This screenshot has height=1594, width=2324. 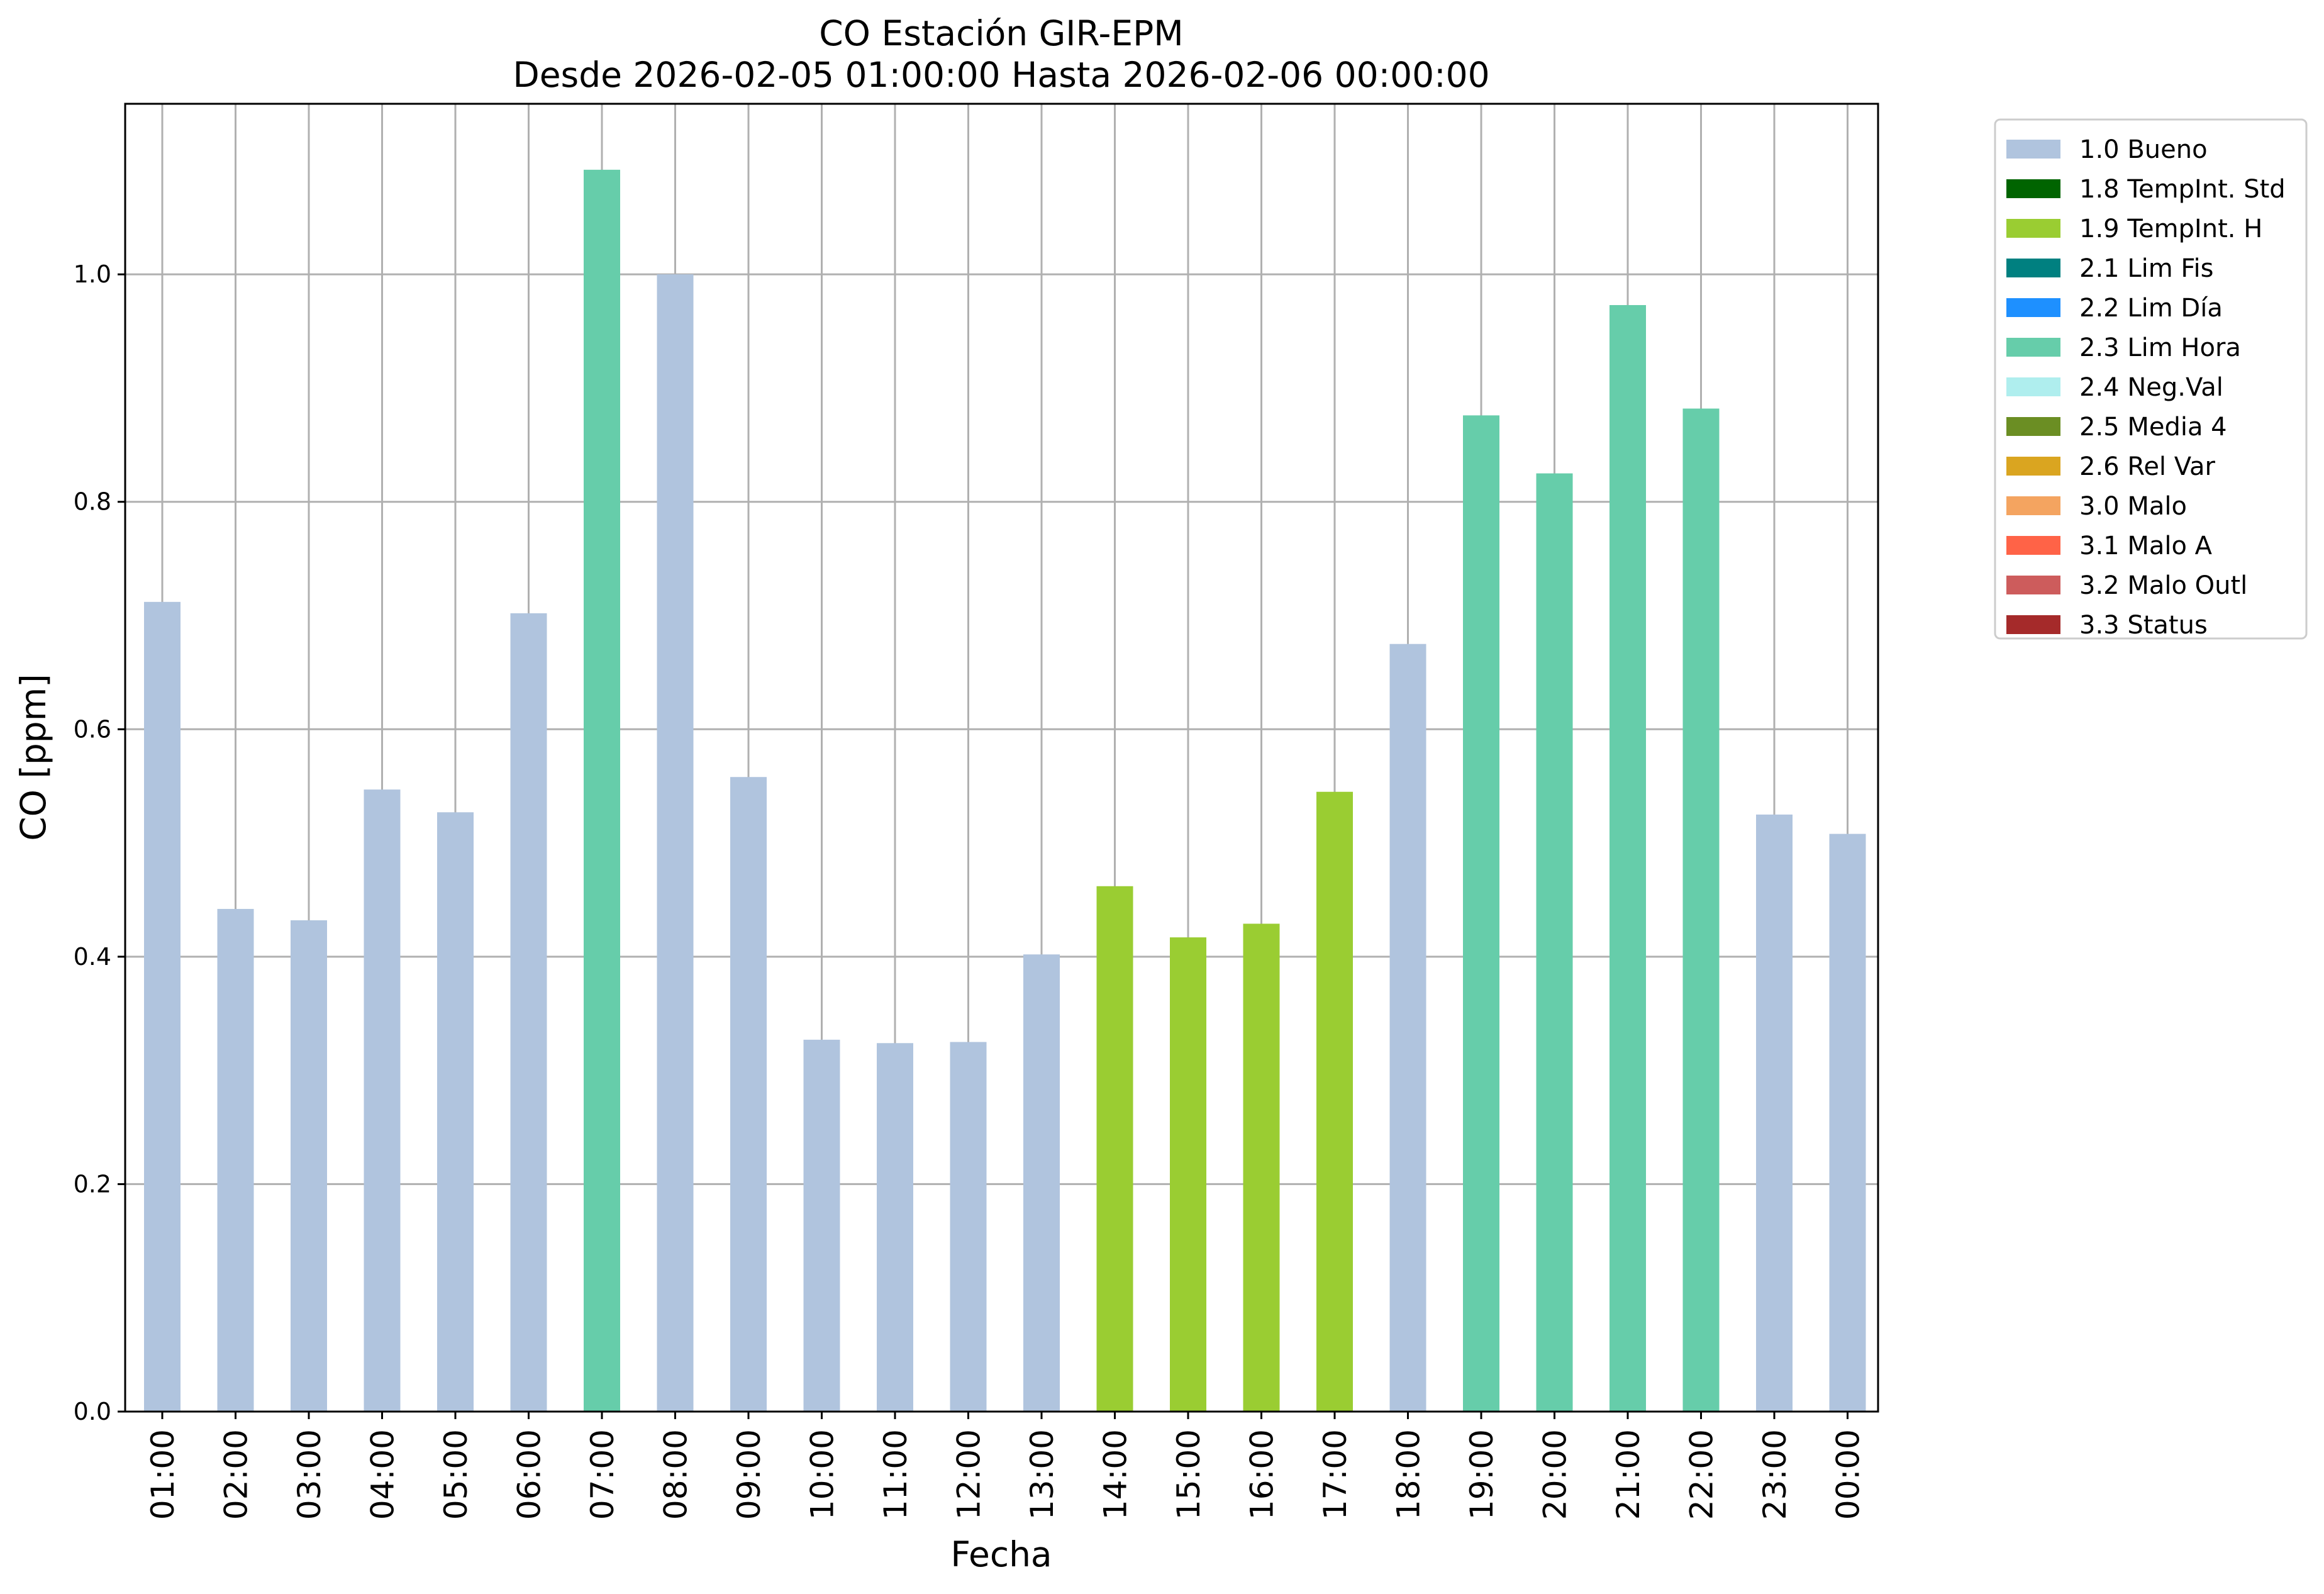 What do you see at coordinates (1001, 33) in the screenshot?
I see `chart-title: CO Estación GIR-EPM` at bounding box center [1001, 33].